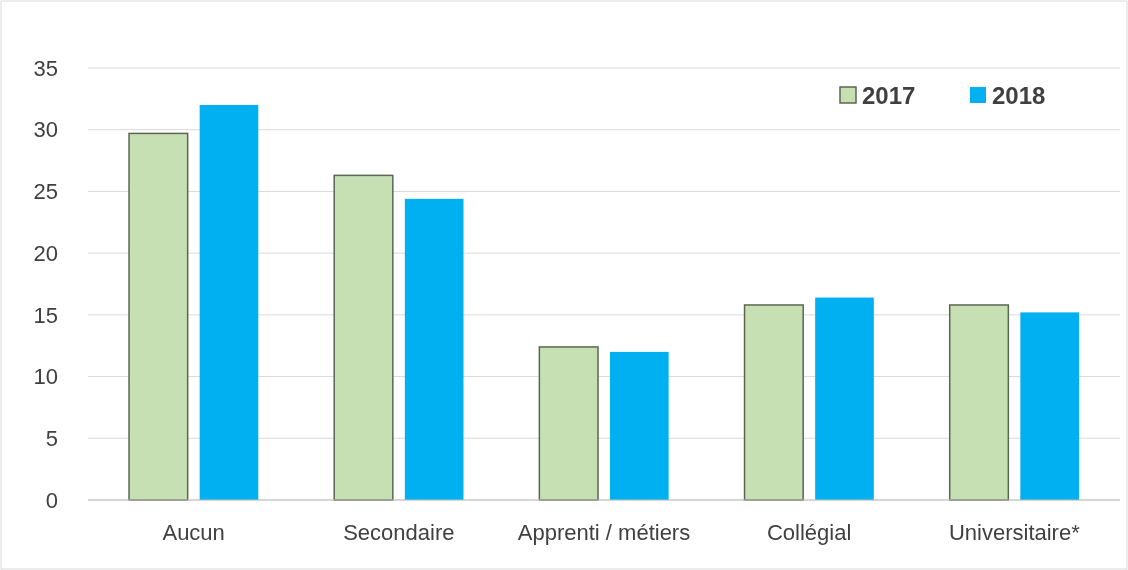 The width and height of the screenshot is (1128, 570). I want to click on y-tick-label: 10, so click(45, 377).